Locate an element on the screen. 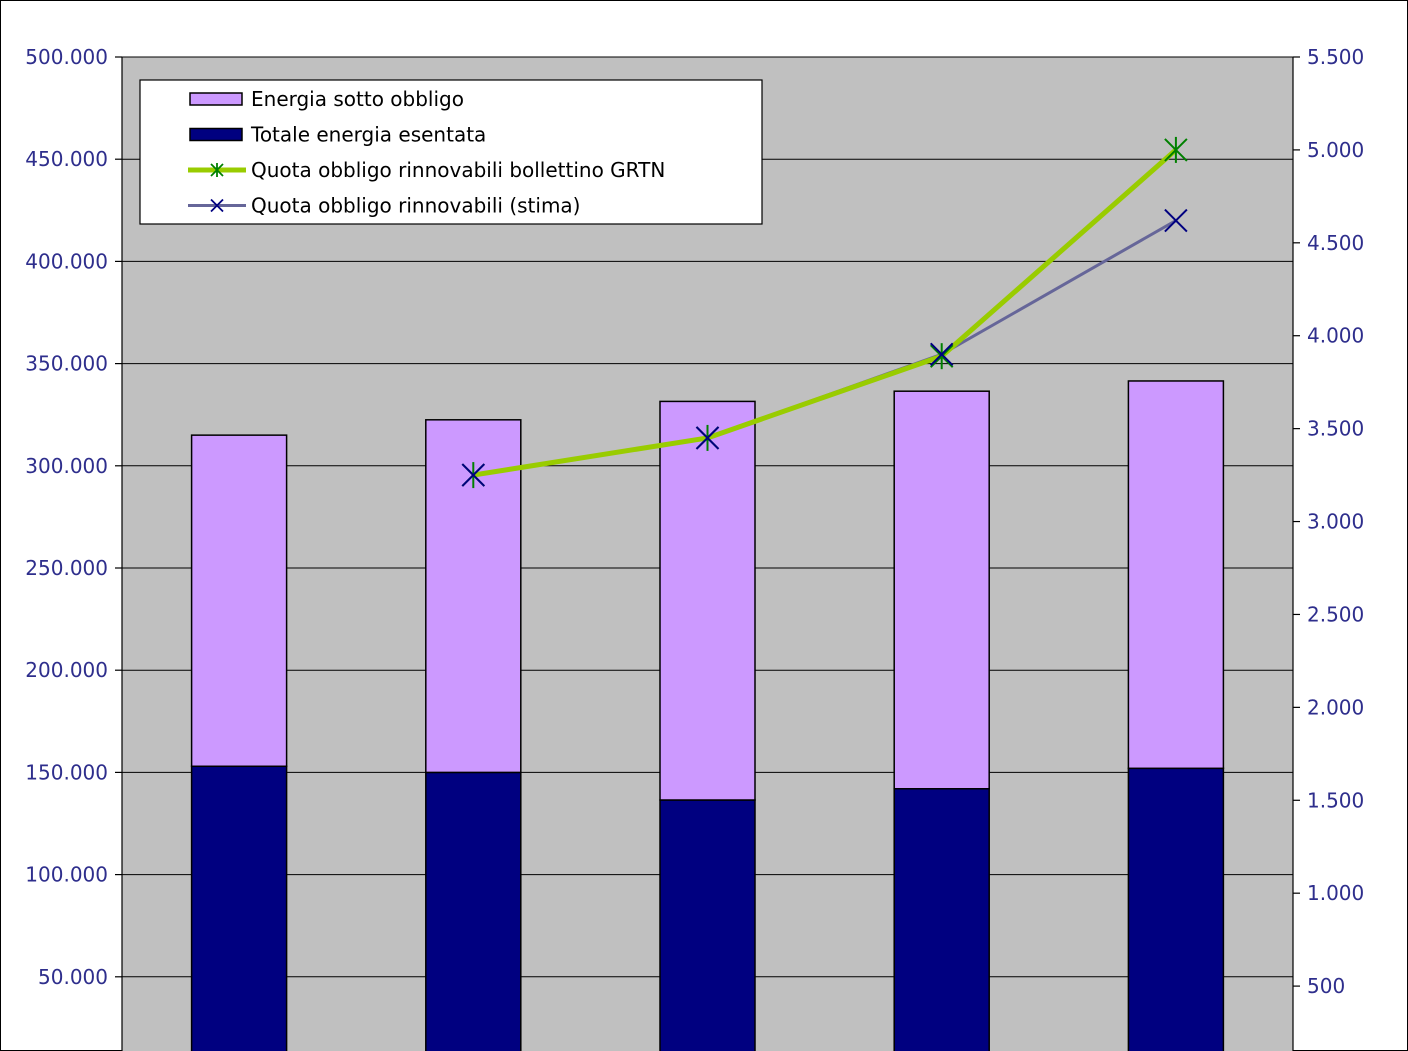 The height and width of the screenshot is (1051, 1408). left-tick-label: 200.000 is located at coordinates (66, 670).